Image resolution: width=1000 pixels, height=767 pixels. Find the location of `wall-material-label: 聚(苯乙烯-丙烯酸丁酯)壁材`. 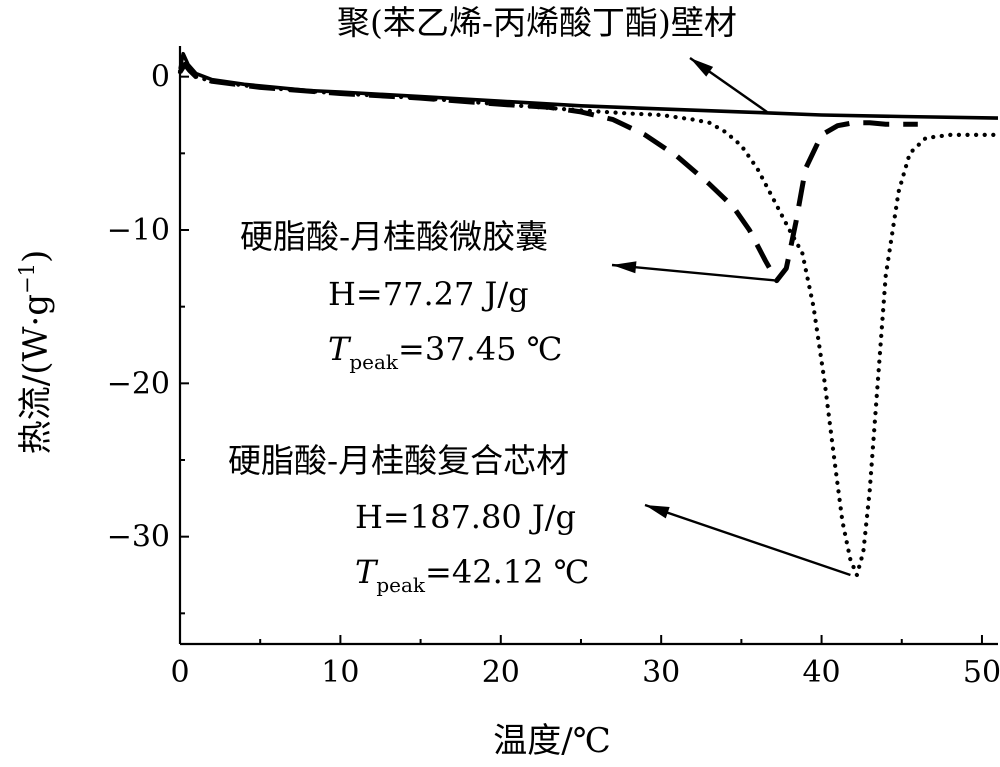

wall-material-label: 聚(苯乙烯-丙烯酸丁酯)壁材 is located at coordinates (537, 22).